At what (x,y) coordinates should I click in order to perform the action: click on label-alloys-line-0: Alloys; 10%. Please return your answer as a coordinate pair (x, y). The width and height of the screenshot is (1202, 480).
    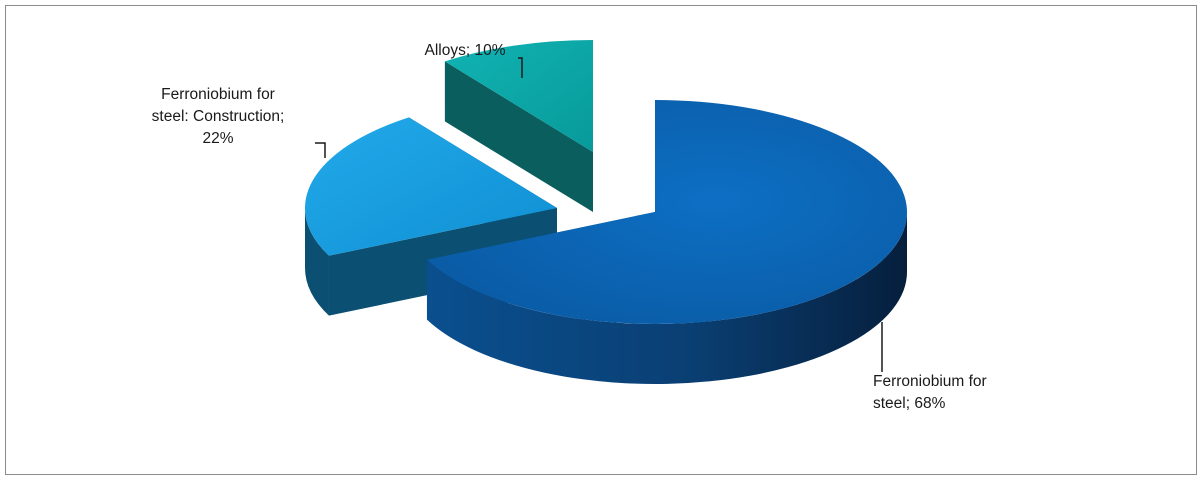
    Looking at the image, I should click on (465, 50).